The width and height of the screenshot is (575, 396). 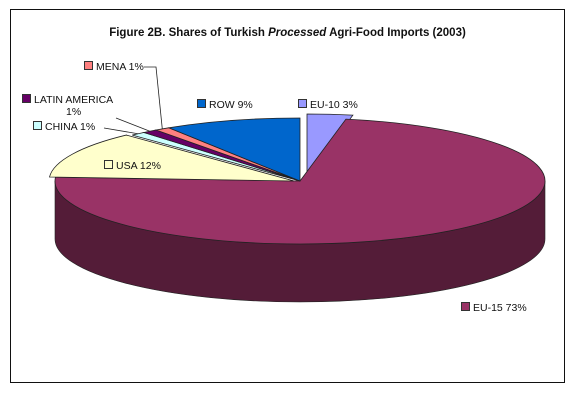 I want to click on slice-label-latin-america: LATIN AMERICA 1%, so click(x=82, y=106).